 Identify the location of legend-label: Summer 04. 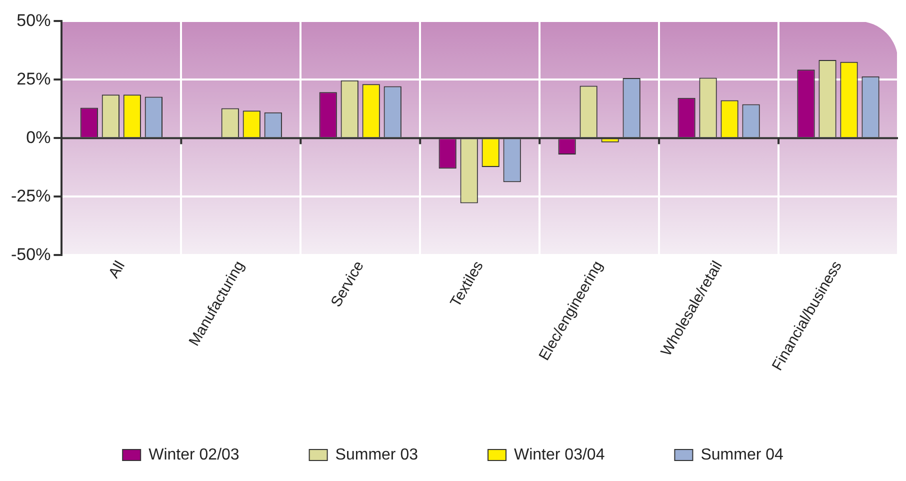
(742, 455).